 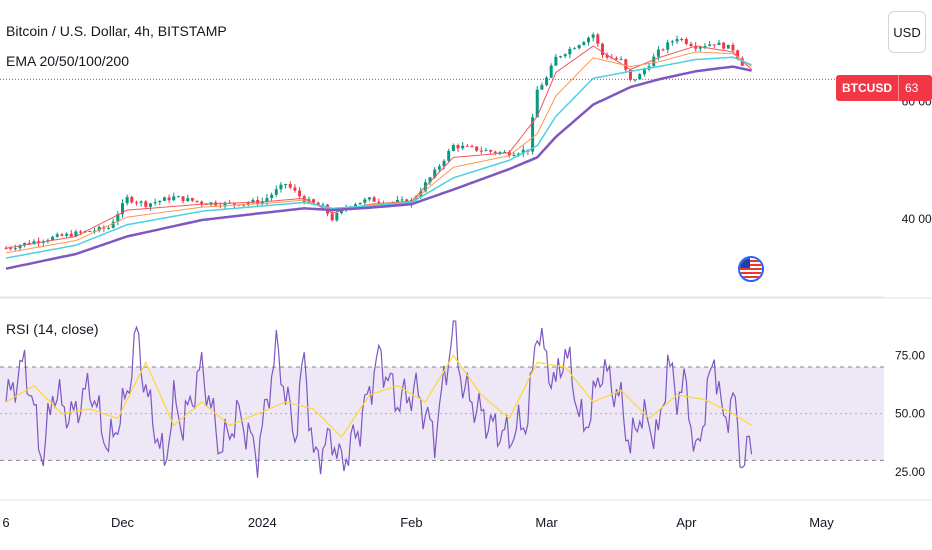 What do you see at coordinates (52, 329) in the screenshot?
I see `rsi-legend: RSI (14, close)` at bounding box center [52, 329].